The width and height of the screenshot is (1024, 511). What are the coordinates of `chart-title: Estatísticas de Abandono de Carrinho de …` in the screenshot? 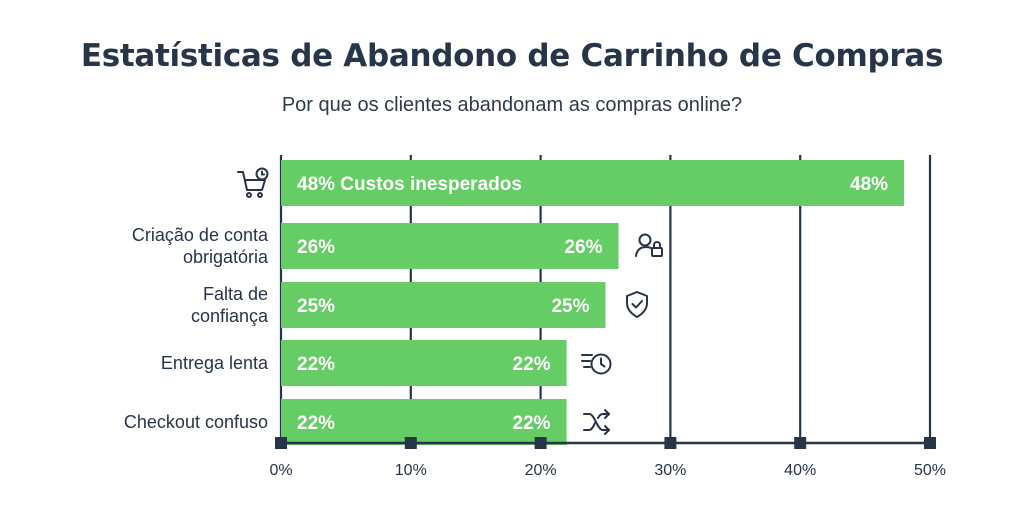 It's located at (512, 56).